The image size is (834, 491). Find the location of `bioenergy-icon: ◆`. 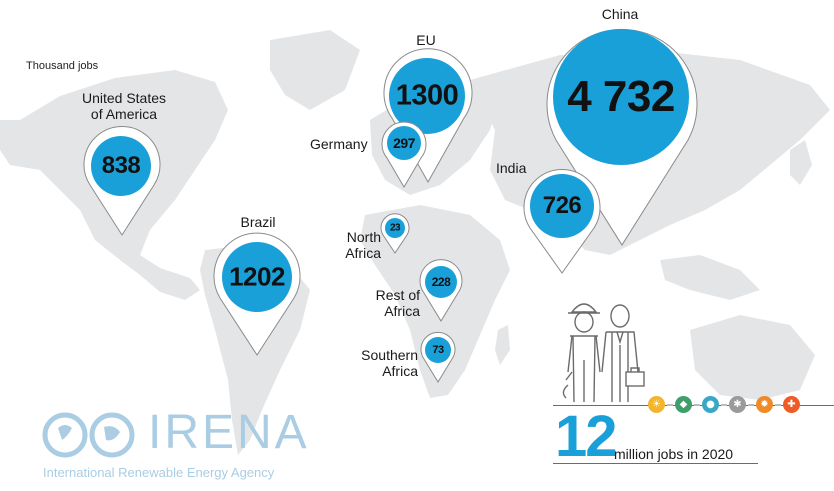

bioenergy-icon: ◆ is located at coordinates (683, 404).